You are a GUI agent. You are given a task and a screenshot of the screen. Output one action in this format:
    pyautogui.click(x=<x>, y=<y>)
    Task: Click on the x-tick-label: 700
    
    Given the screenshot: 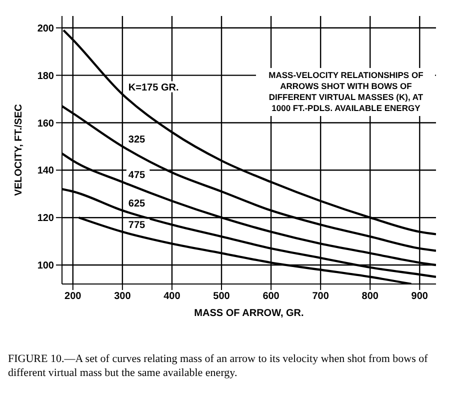 What is the action you would take?
    pyautogui.click(x=321, y=296)
    